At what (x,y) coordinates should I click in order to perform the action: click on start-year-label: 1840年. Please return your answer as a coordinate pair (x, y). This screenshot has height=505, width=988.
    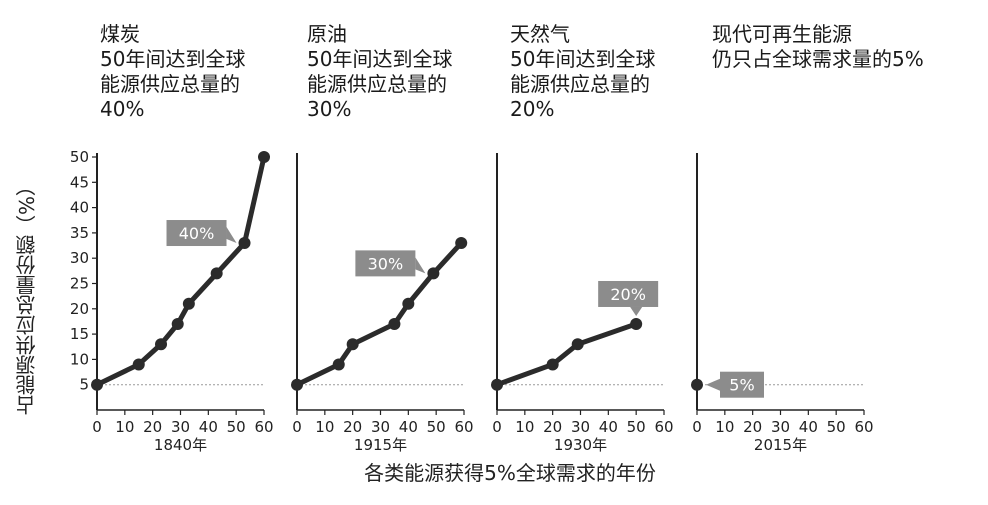
    Looking at the image, I should click on (180, 445).